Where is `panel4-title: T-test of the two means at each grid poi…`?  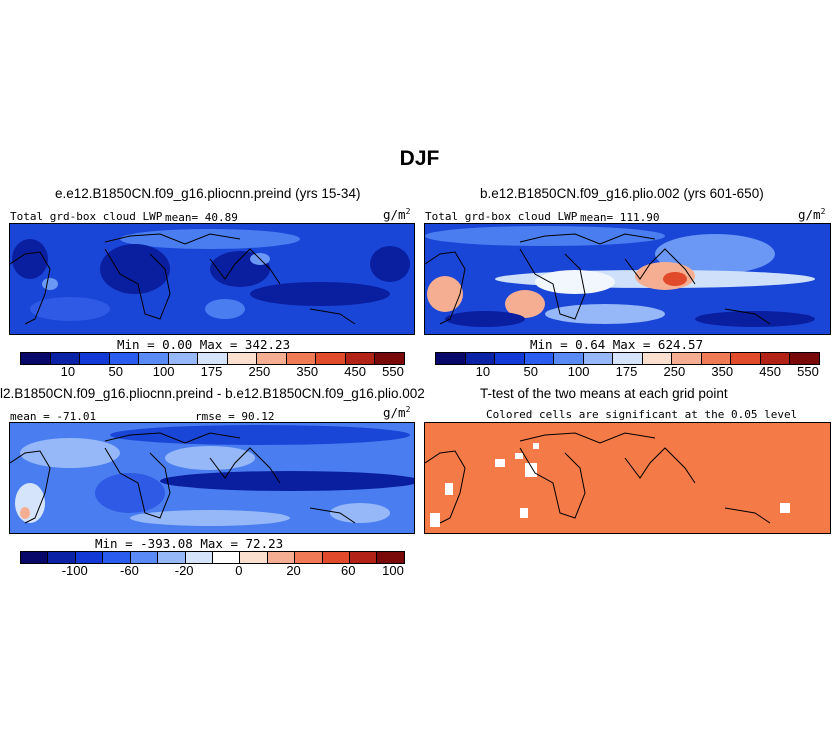 panel4-title: T-test of the two means at each grid poi… is located at coordinates (604, 393).